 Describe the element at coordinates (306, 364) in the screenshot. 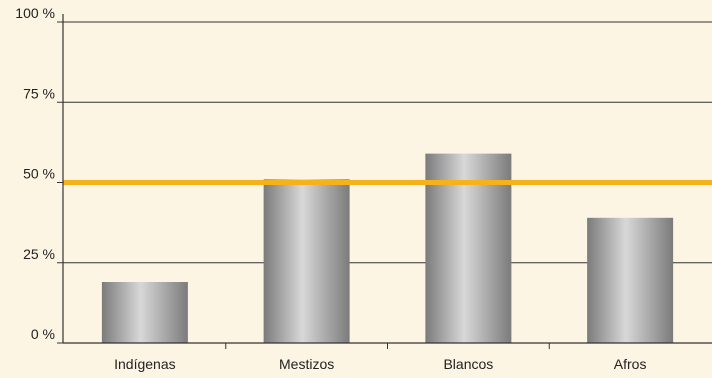

I see `x-tick-label: Mestizos` at that location.